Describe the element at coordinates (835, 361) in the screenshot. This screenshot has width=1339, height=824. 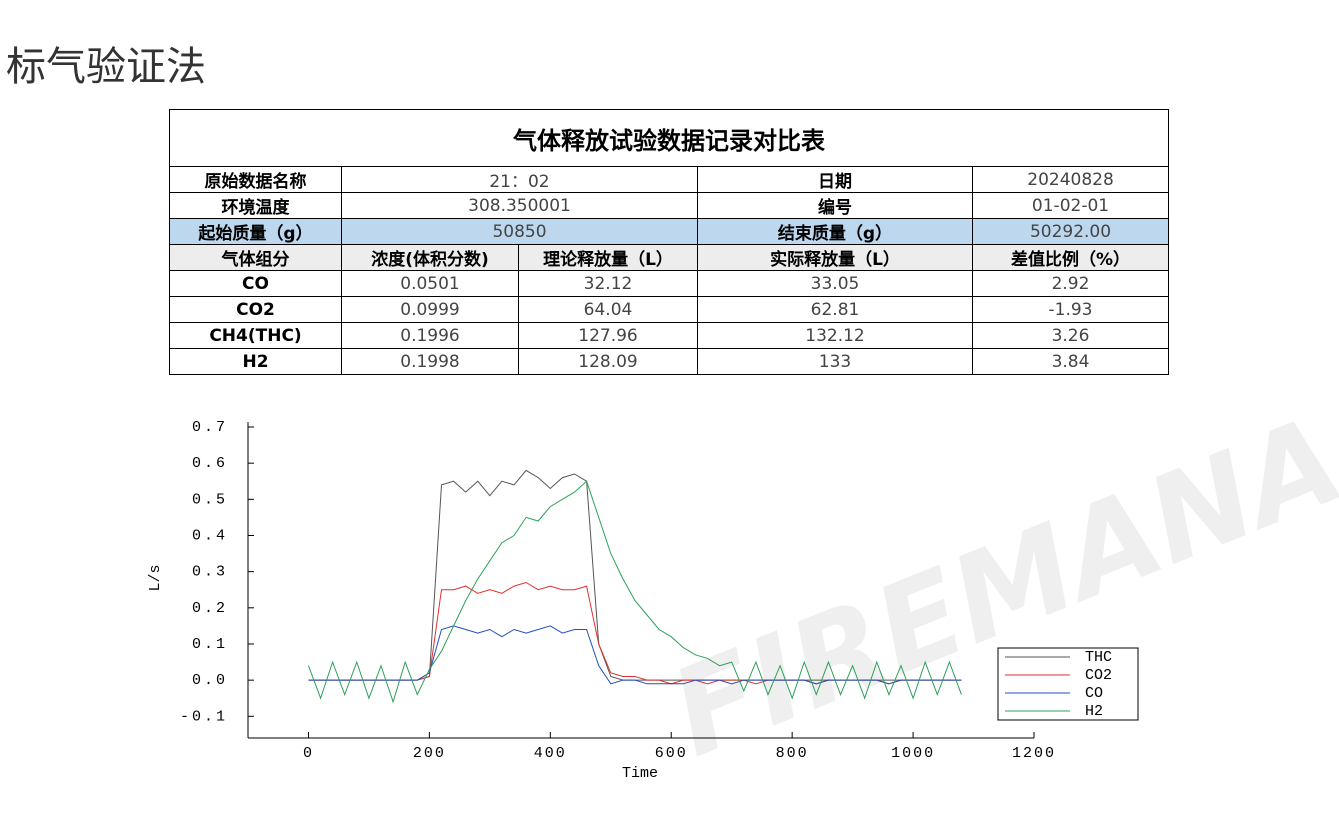
I see `cell: 133` at that location.